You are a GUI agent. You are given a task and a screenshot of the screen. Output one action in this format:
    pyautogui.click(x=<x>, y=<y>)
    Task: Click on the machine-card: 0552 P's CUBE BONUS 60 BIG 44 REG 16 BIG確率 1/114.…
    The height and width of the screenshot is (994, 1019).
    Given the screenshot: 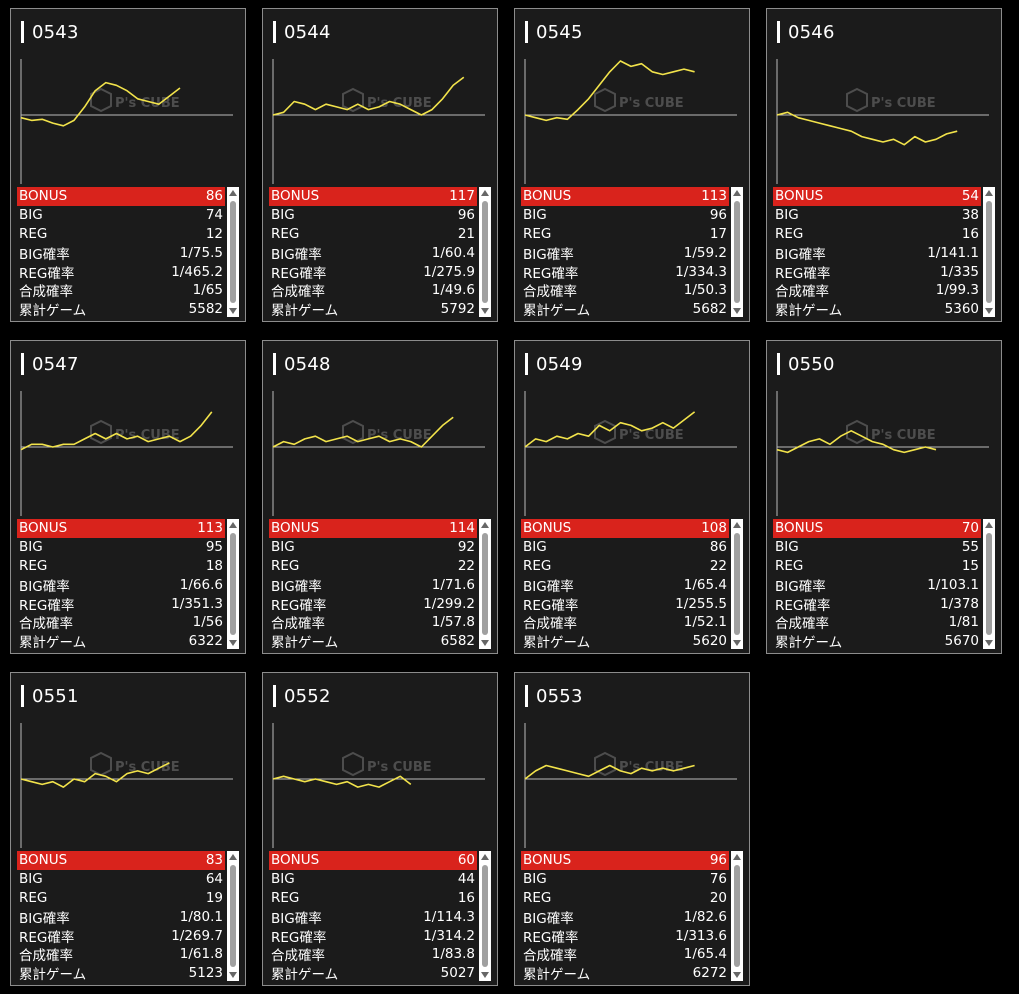 What is the action you would take?
    pyautogui.click(x=380, y=829)
    